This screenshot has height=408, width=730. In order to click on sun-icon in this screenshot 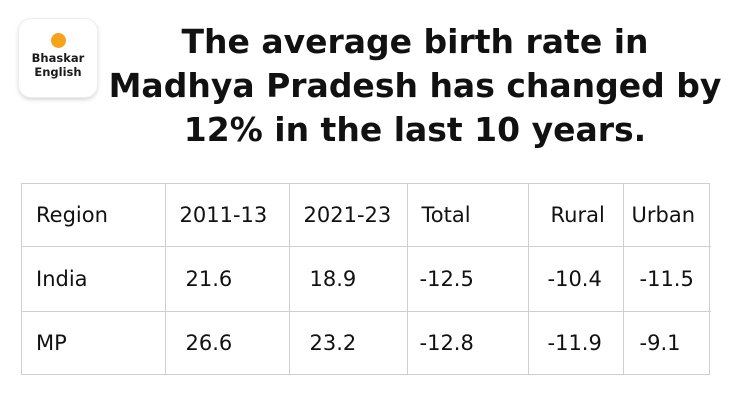, I will do `click(58, 40)`.